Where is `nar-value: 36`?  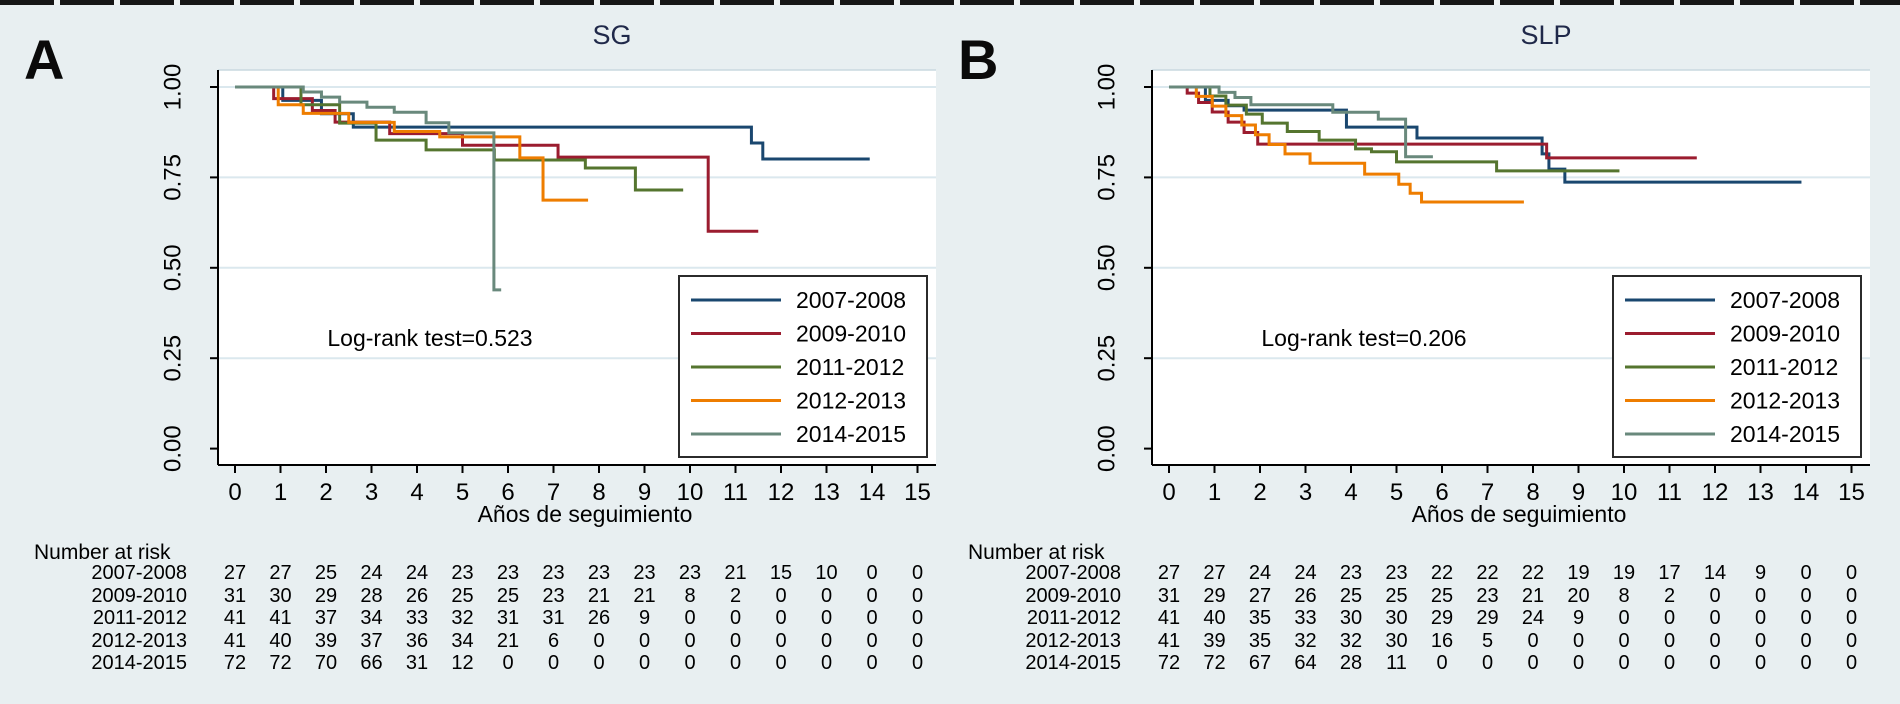 nar-value: 36 is located at coordinates (417, 640).